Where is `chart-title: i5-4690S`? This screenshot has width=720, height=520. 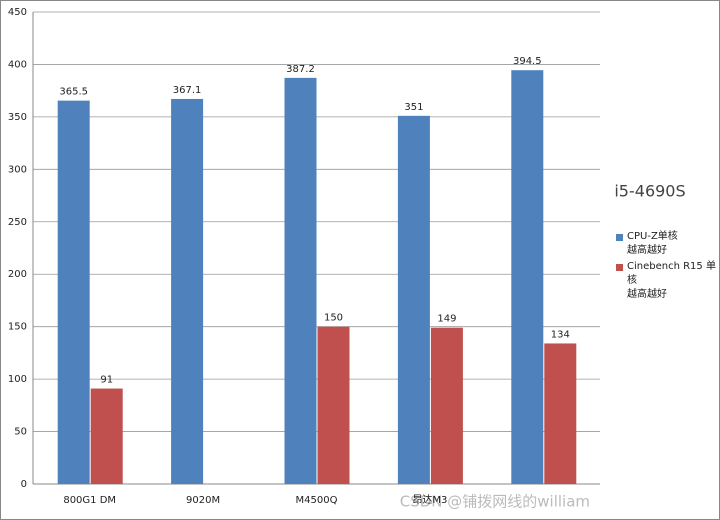 chart-title: i5-4690S is located at coordinates (649, 191).